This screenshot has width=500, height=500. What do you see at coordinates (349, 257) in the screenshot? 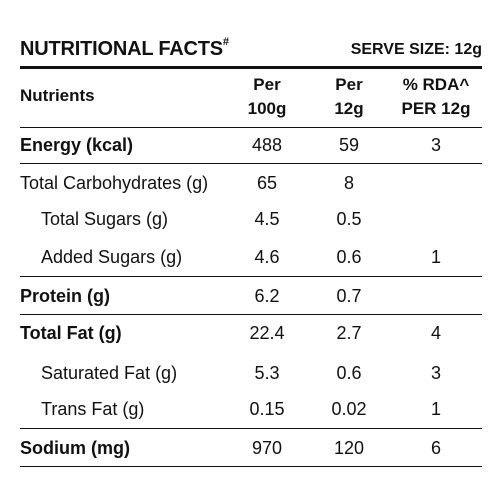
I see `row-added-sugars-per12: 0.6` at bounding box center [349, 257].